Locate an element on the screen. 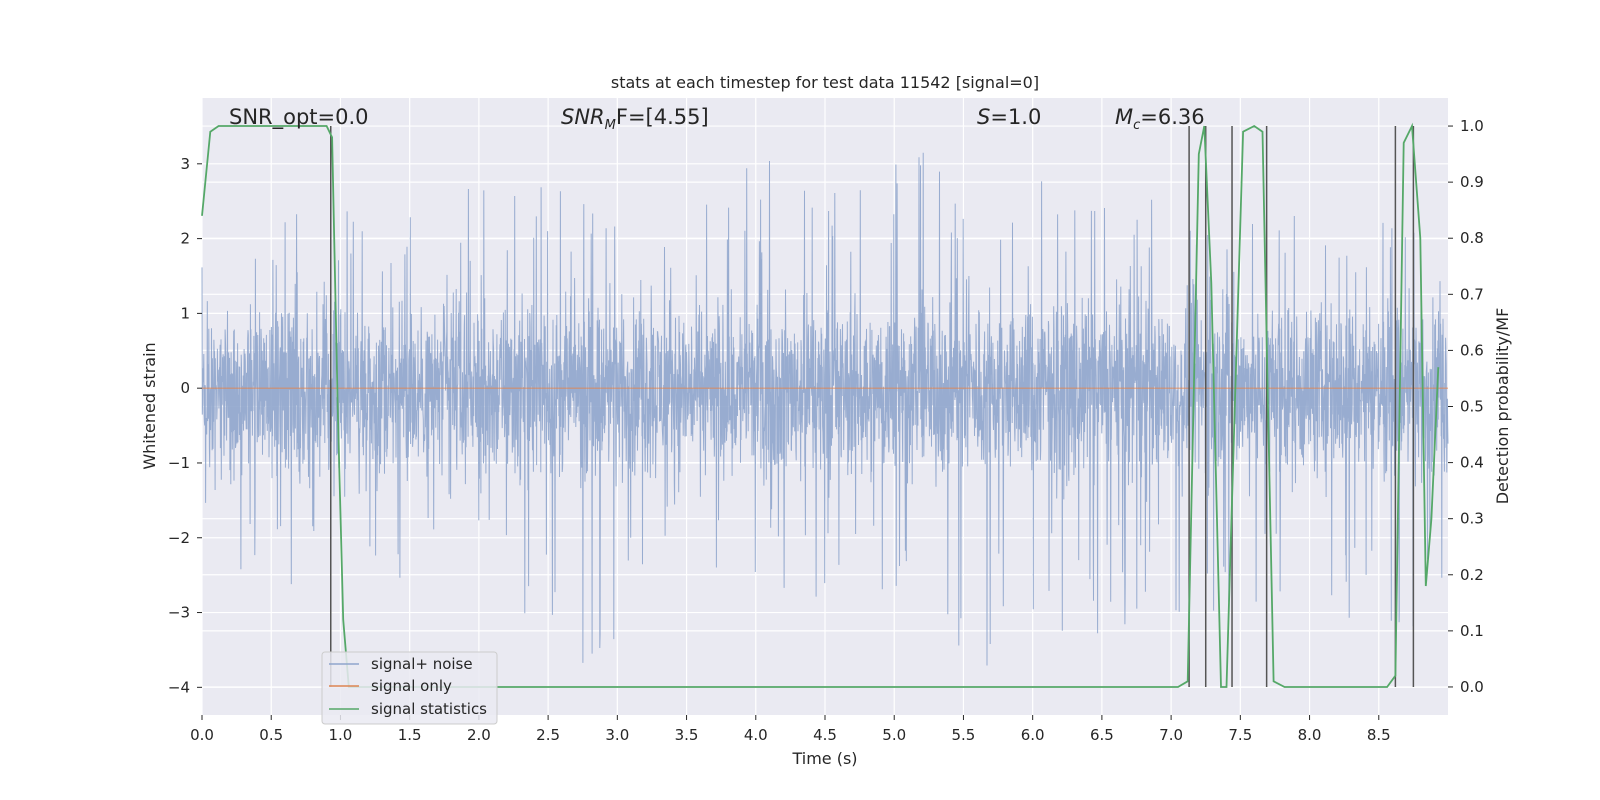 The image size is (1600, 800). legend-box is located at coordinates (409, 688).